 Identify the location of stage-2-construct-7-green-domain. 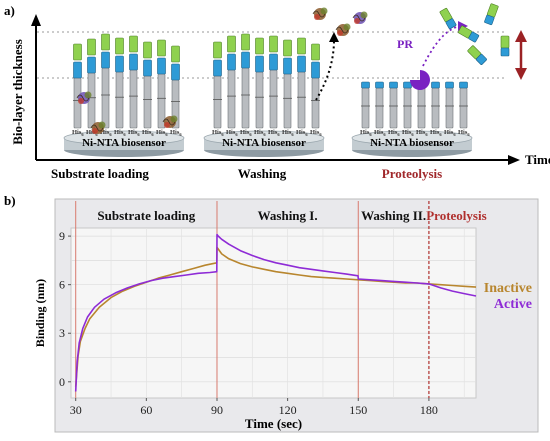
(301, 46).